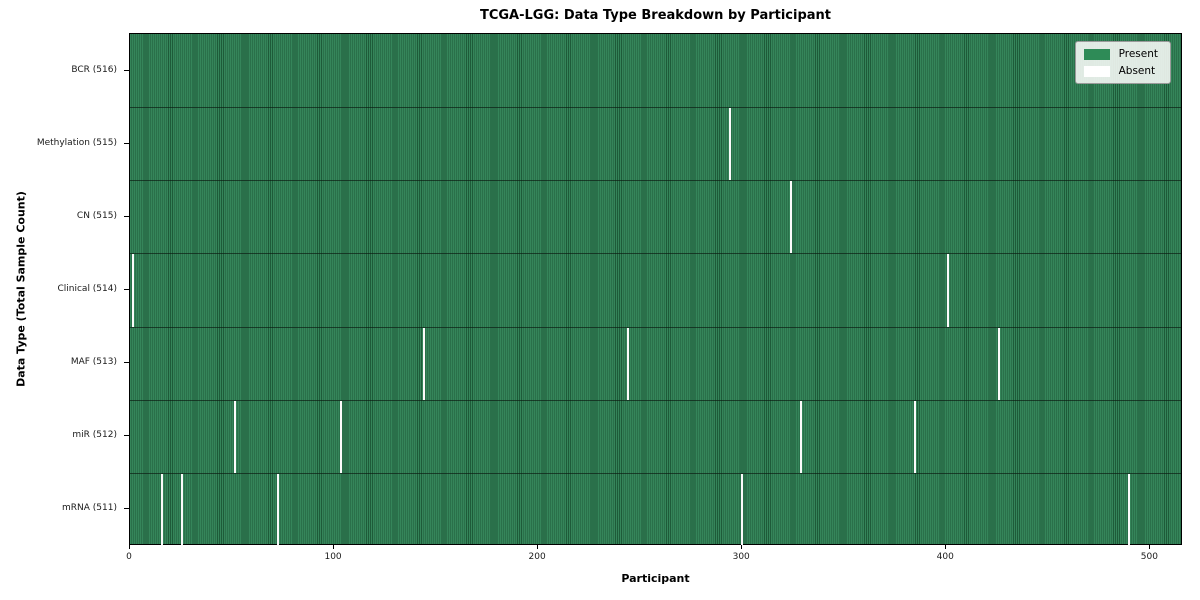  Describe the element at coordinates (741, 557) in the screenshot. I see `x-tick-label-300: 300` at that location.